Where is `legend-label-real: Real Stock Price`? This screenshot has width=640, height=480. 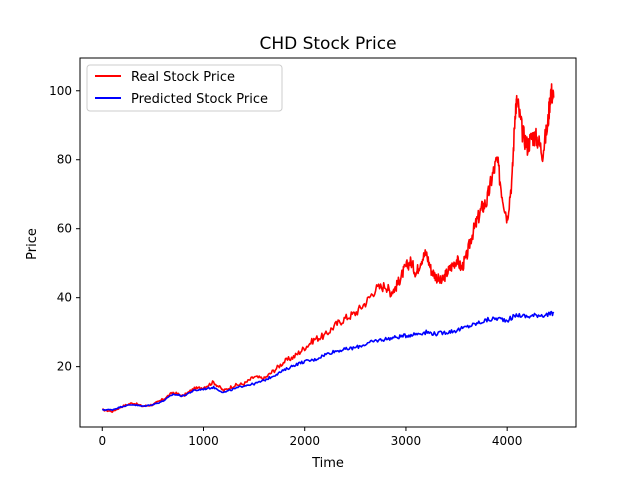 legend-label-real: Real Stock Price is located at coordinates (183, 77).